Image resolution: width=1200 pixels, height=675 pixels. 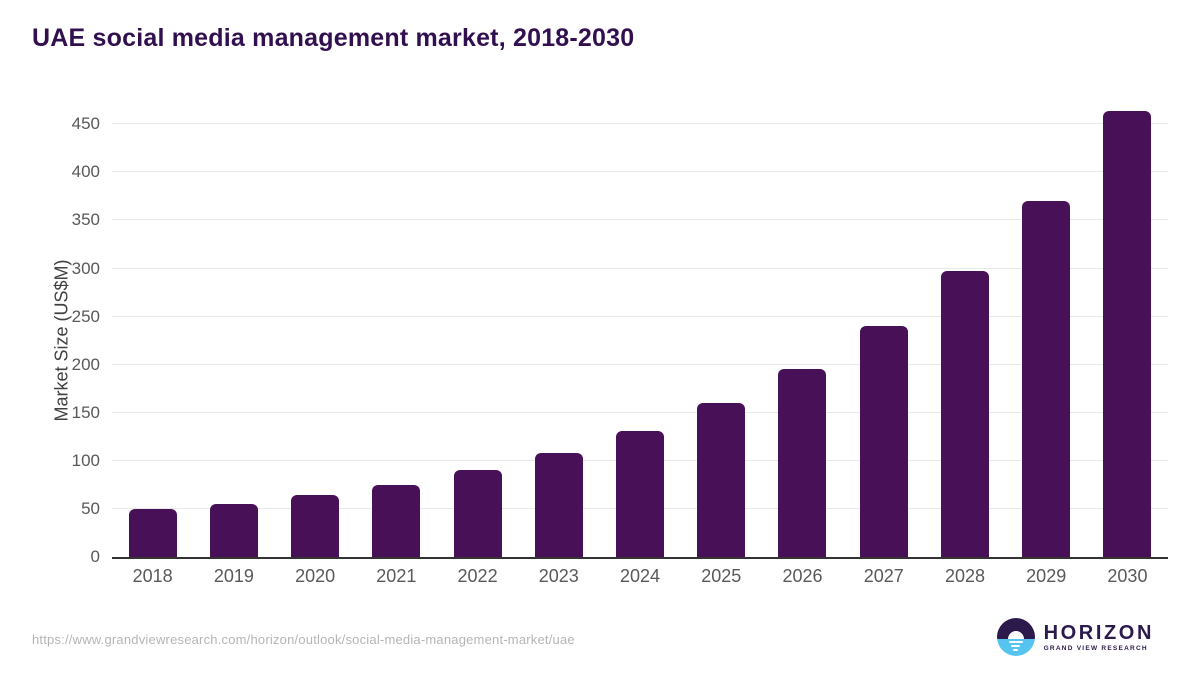 What do you see at coordinates (85, 220) in the screenshot?
I see `y-tick-350: 350` at bounding box center [85, 220].